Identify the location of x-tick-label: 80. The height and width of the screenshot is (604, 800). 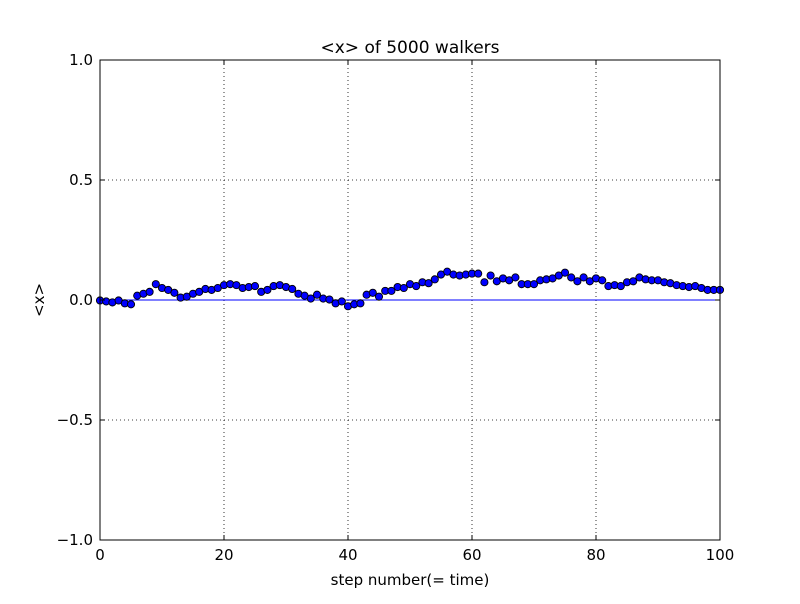
(595, 555).